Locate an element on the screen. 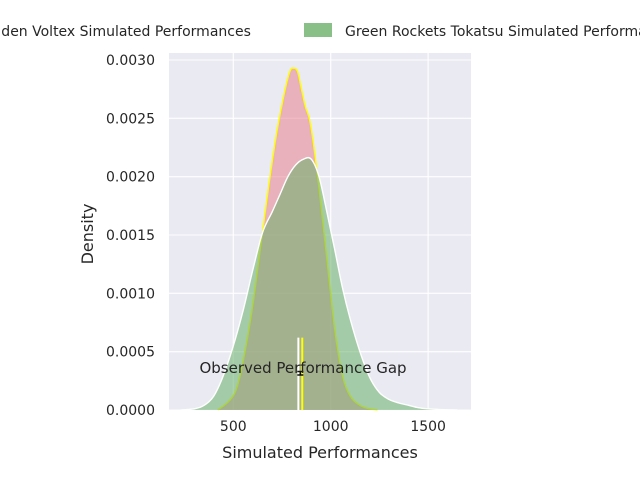  y-tick-label: 0.0015 is located at coordinates (130, 236).